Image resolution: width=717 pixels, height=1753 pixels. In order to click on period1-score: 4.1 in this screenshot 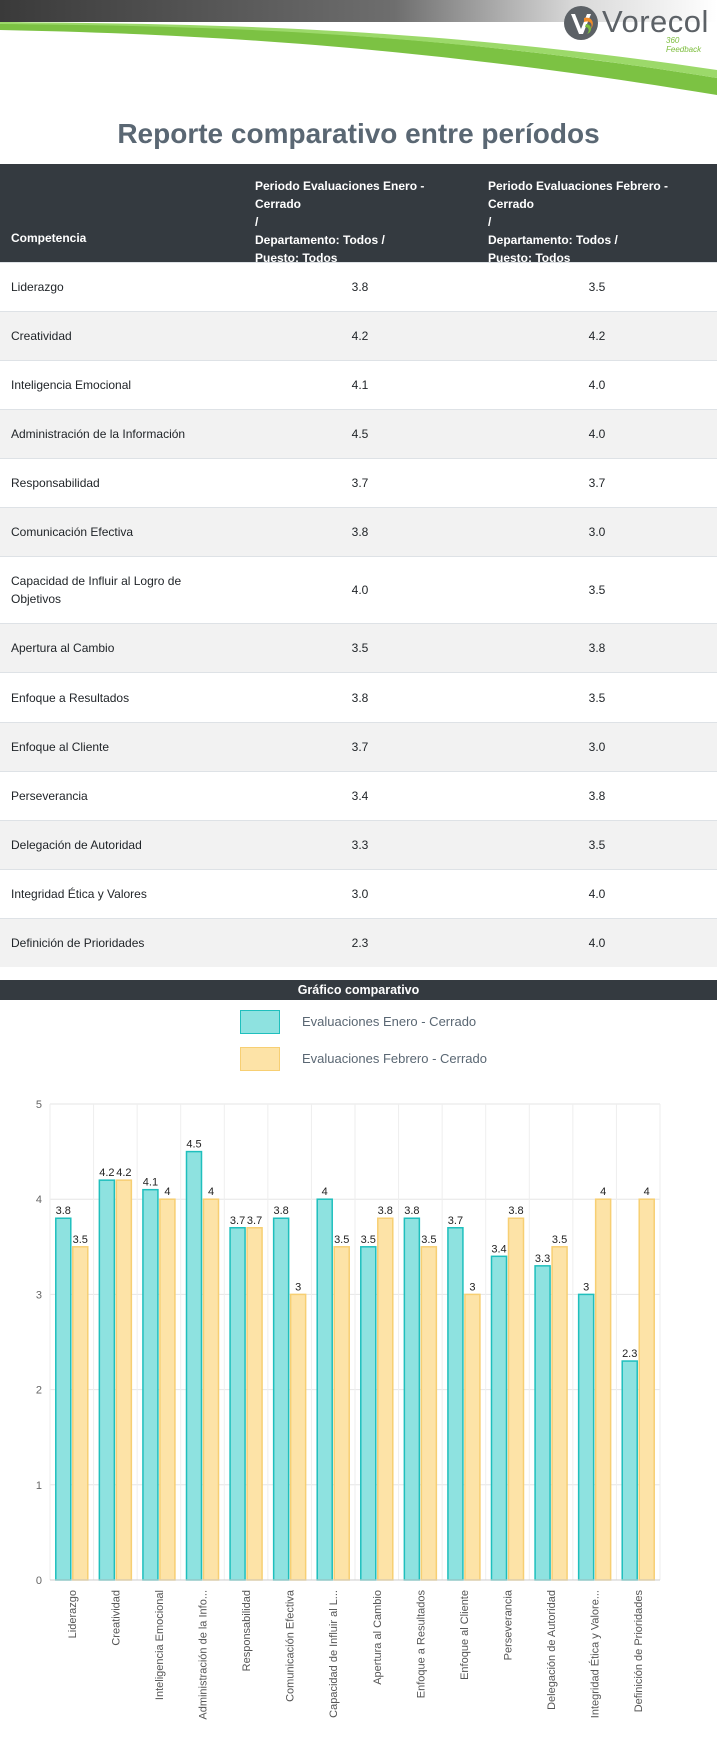, I will do `click(360, 385)`.